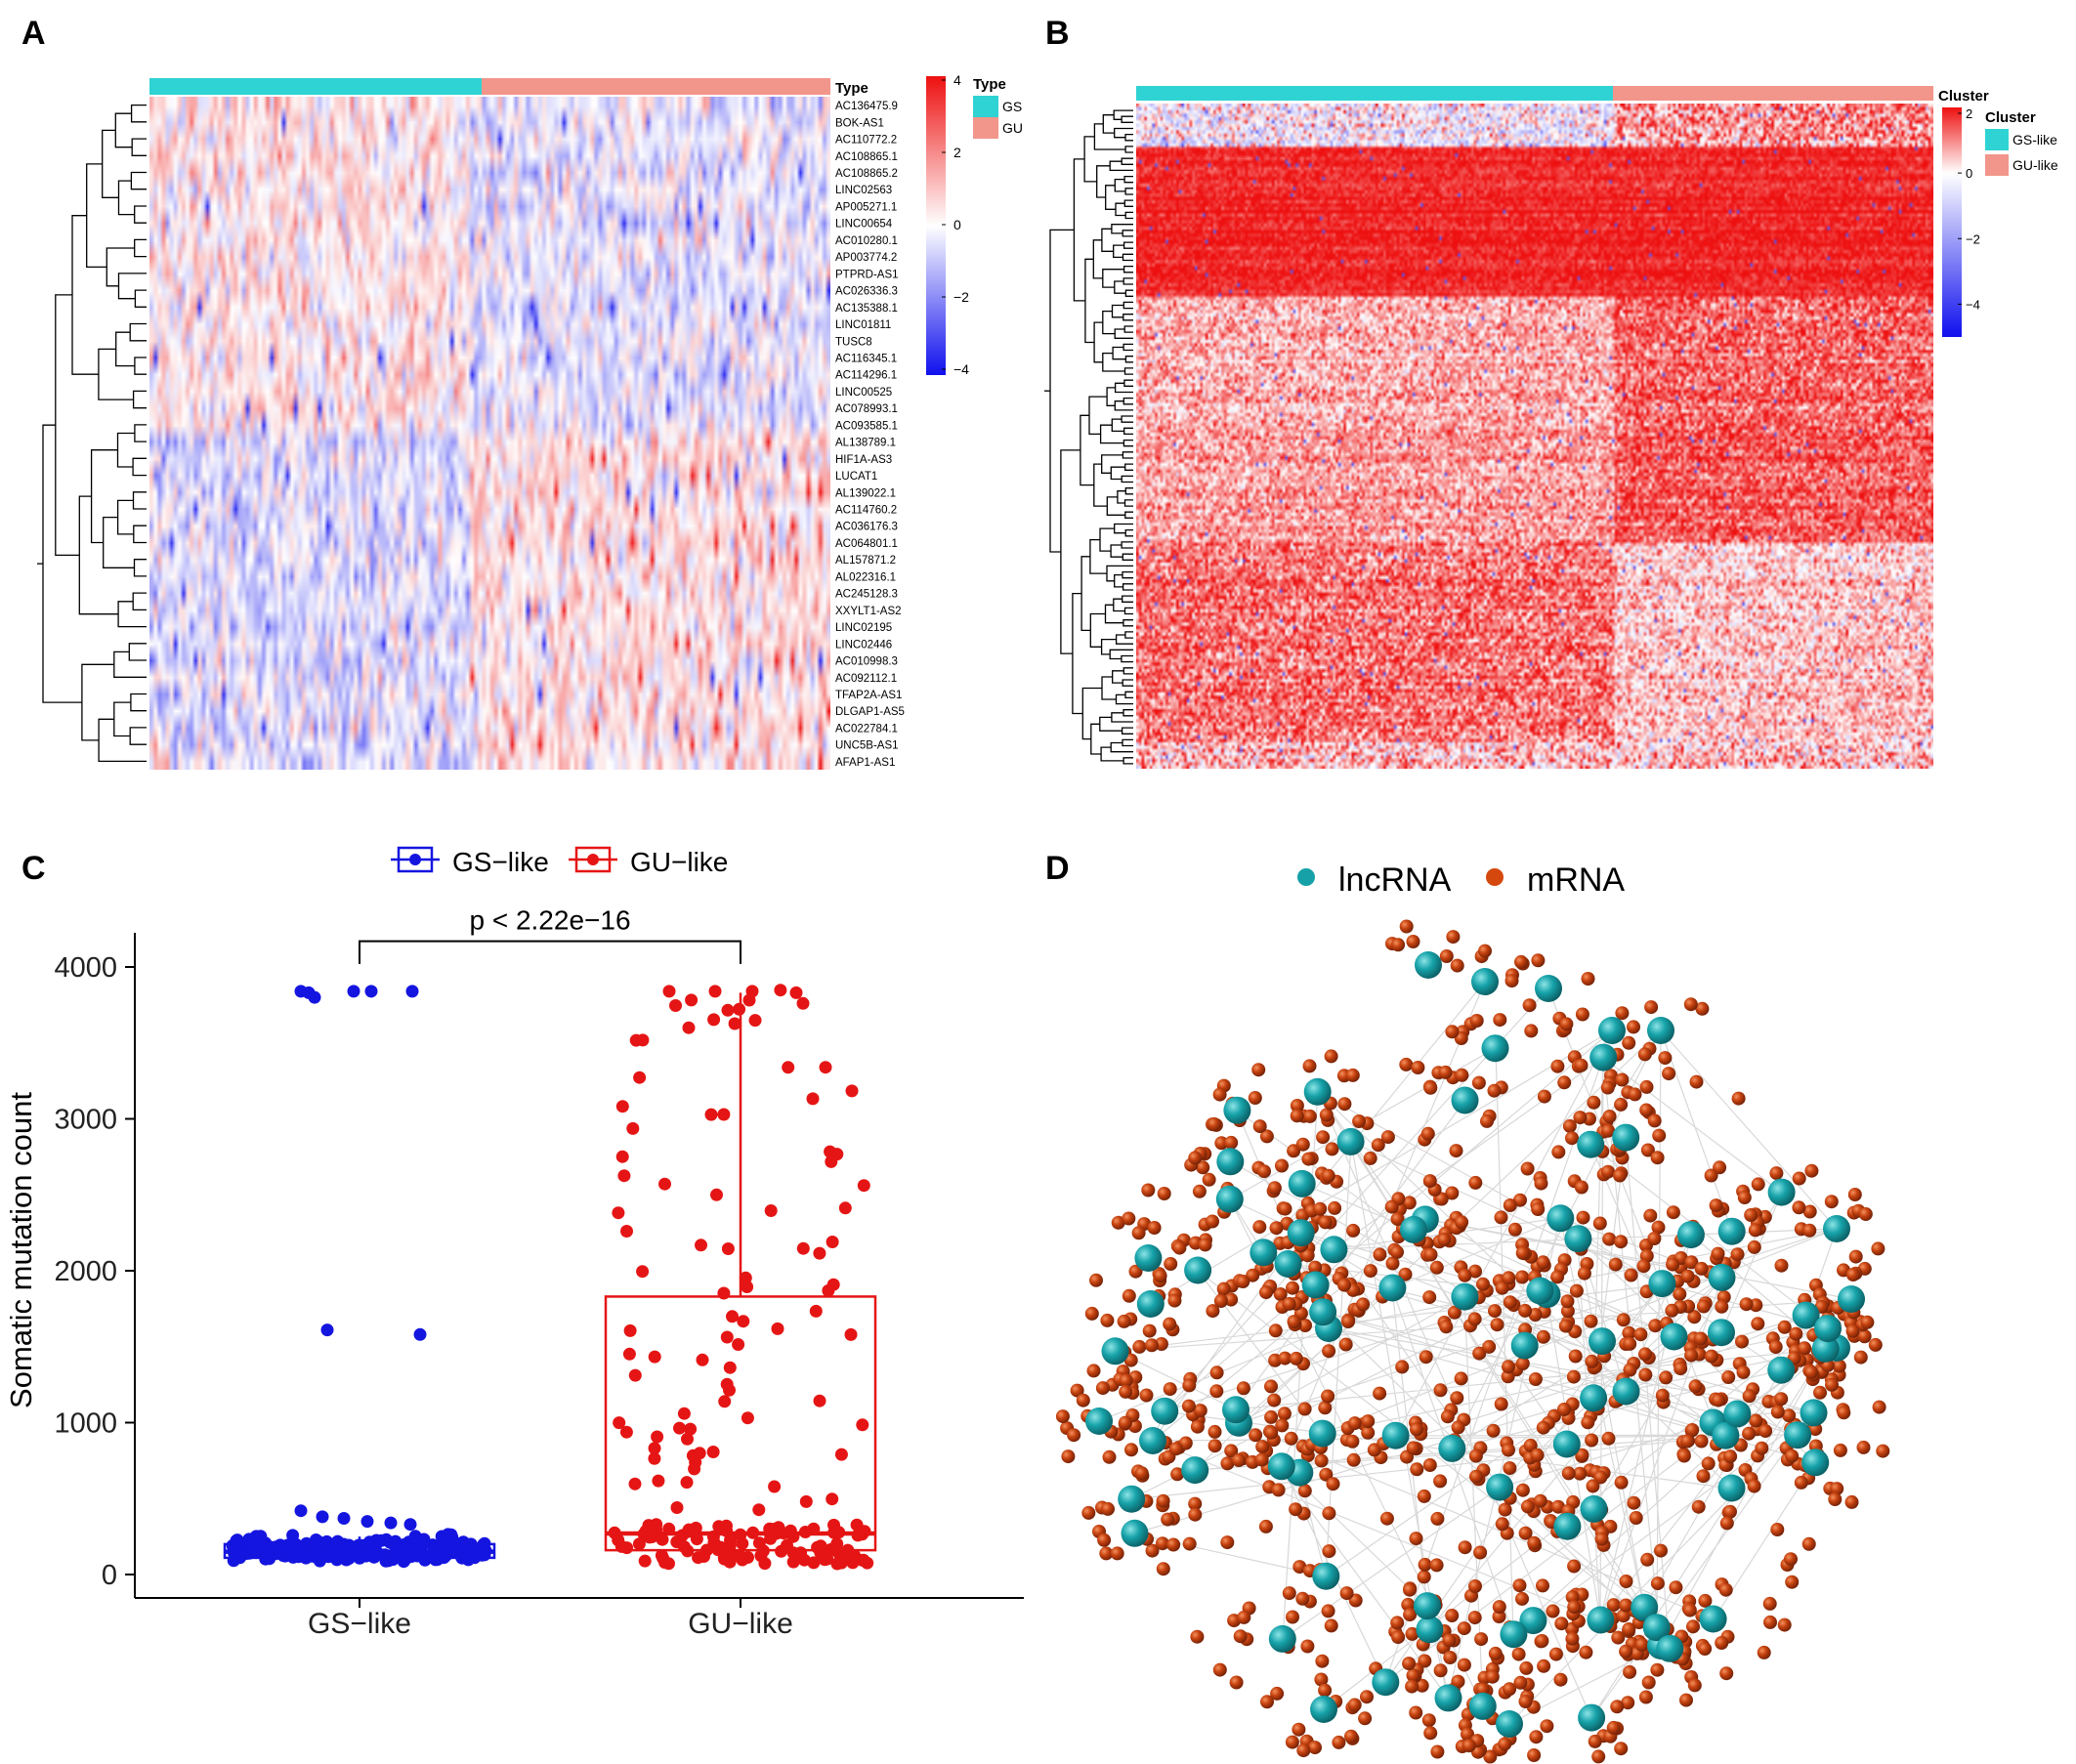 The width and height of the screenshot is (2076, 1764). Describe the element at coordinates (863, 628) in the screenshot. I see `row-label-linc02195: LINC02195` at that location.